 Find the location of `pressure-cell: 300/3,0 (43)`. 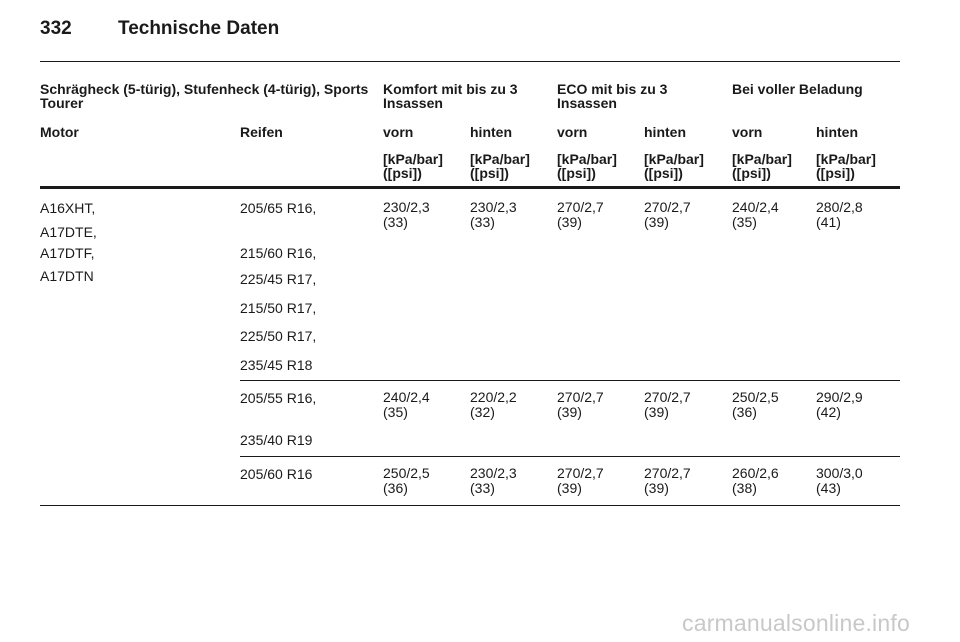

pressure-cell: 300/3,0 (43) is located at coordinates (839, 481).